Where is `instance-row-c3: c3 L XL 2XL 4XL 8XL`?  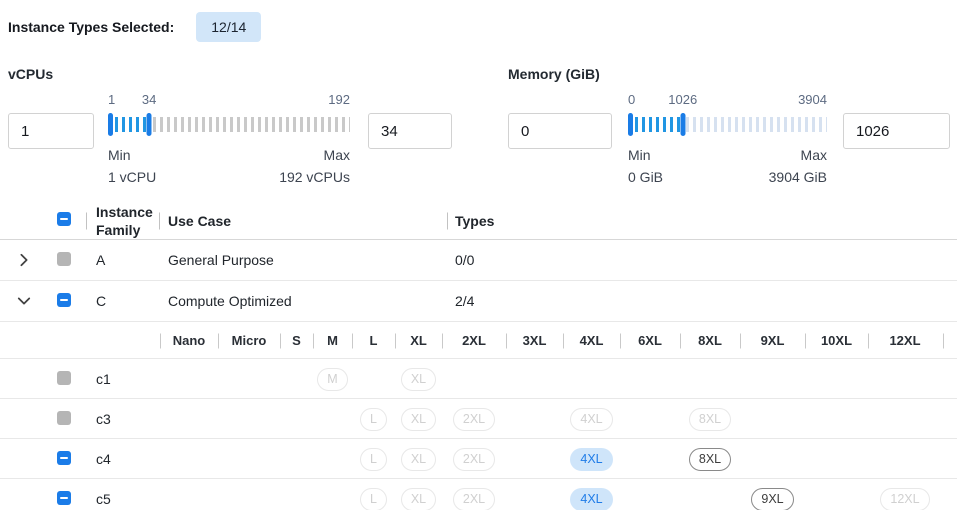 instance-row-c3: c3 L XL 2XL 4XL 8XL is located at coordinates (478, 419).